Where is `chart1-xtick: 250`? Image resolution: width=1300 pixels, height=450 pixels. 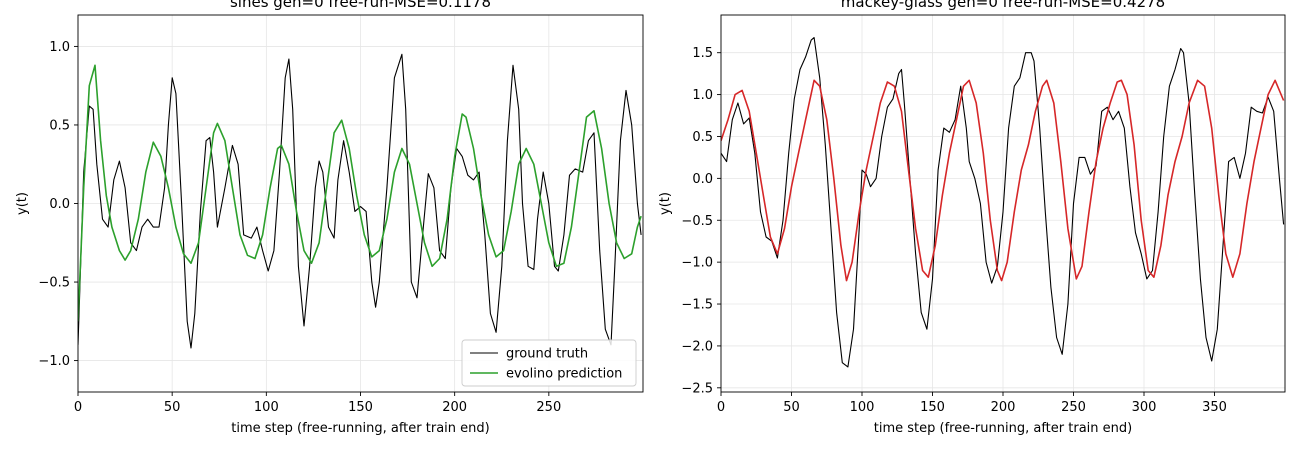 chart1-xtick: 250 is located at coordinates (1073, 403).